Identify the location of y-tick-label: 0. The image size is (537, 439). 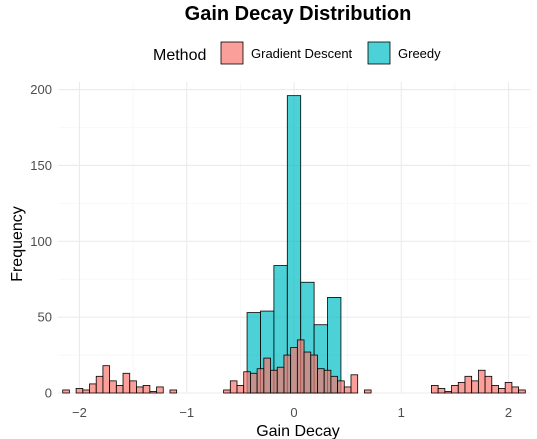
(48, 393).